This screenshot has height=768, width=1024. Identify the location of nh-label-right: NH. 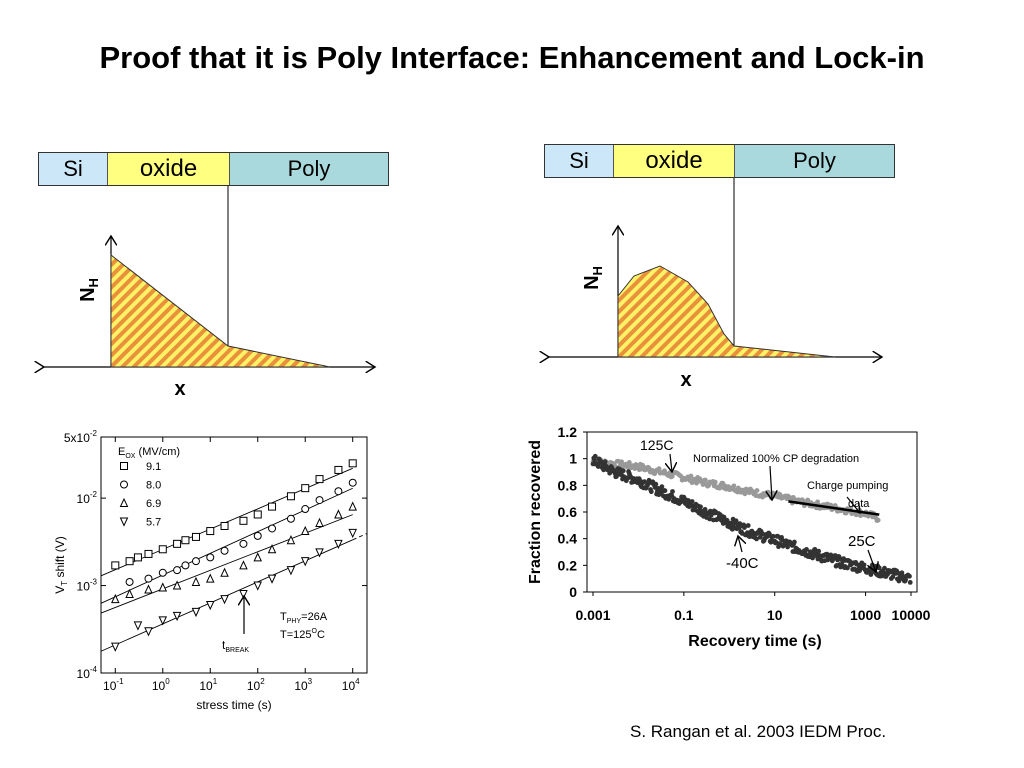
(593, 278).